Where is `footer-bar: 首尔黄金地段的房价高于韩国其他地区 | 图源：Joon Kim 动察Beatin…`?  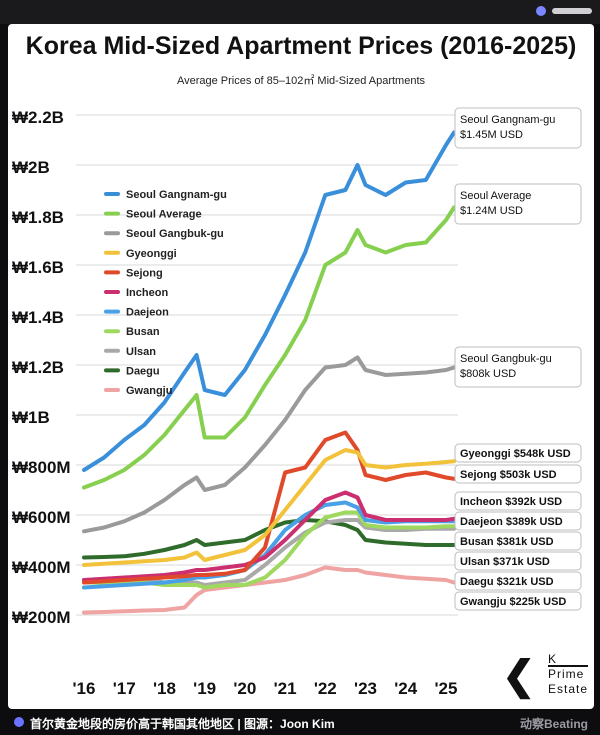
footer-bar: 首尔黄金地段的房价高于韩国其他地区 | 图源：Joon Kim 动察Beatin… is located at coordinates (300, 722).